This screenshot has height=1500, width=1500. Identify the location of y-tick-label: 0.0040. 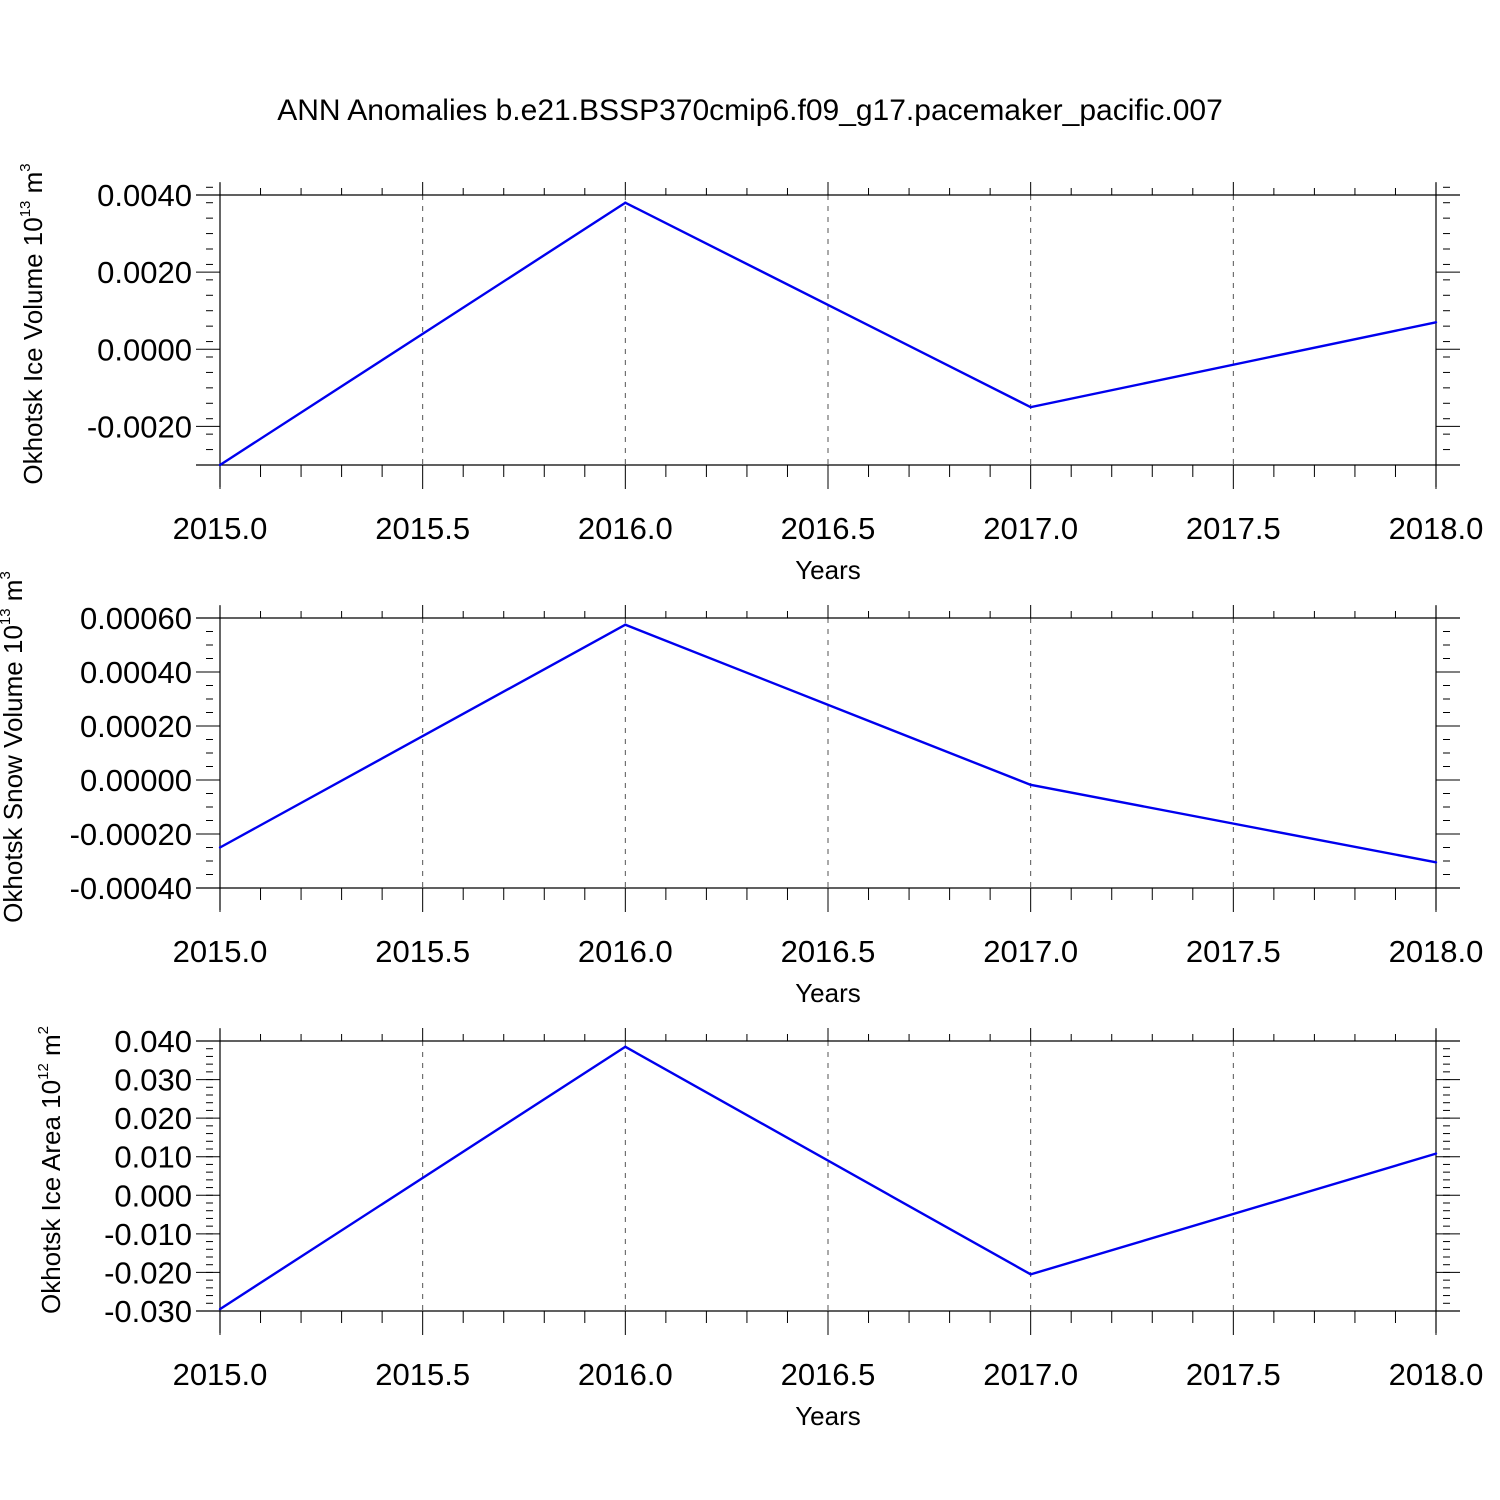
(144, 195).